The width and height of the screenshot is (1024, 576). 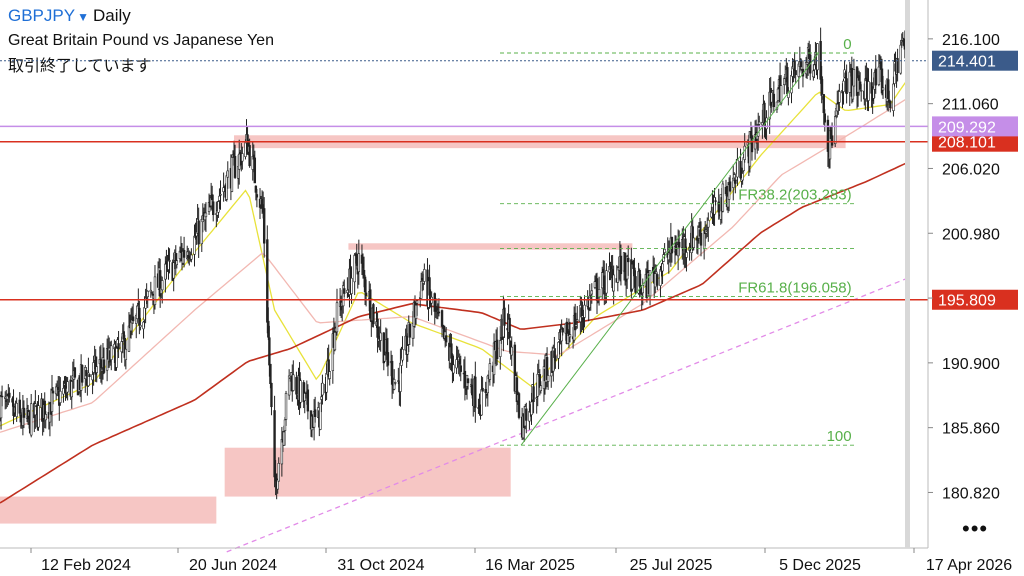 I want to click on timeframe-label: Daily, so click(x=111, y=15).